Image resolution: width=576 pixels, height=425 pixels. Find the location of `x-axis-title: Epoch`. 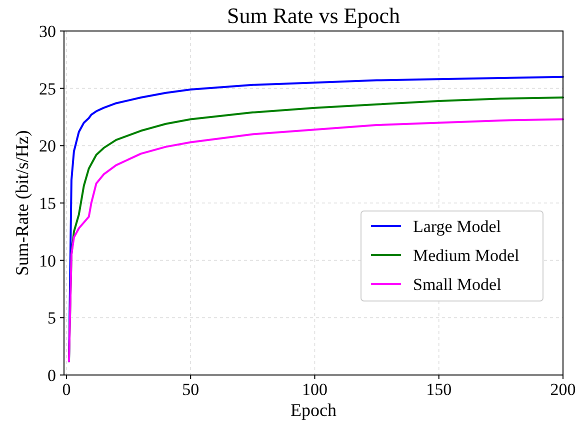

x-axis-title: Epoch is located at coordinates (313, 410).